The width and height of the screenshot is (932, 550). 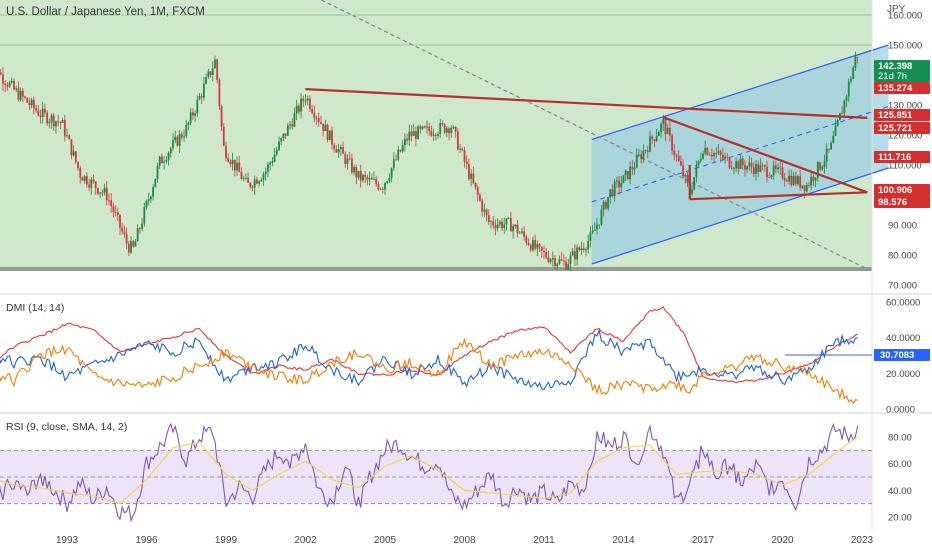 I want to click on time-tick-label: 2017, so click(x=703, y=540).